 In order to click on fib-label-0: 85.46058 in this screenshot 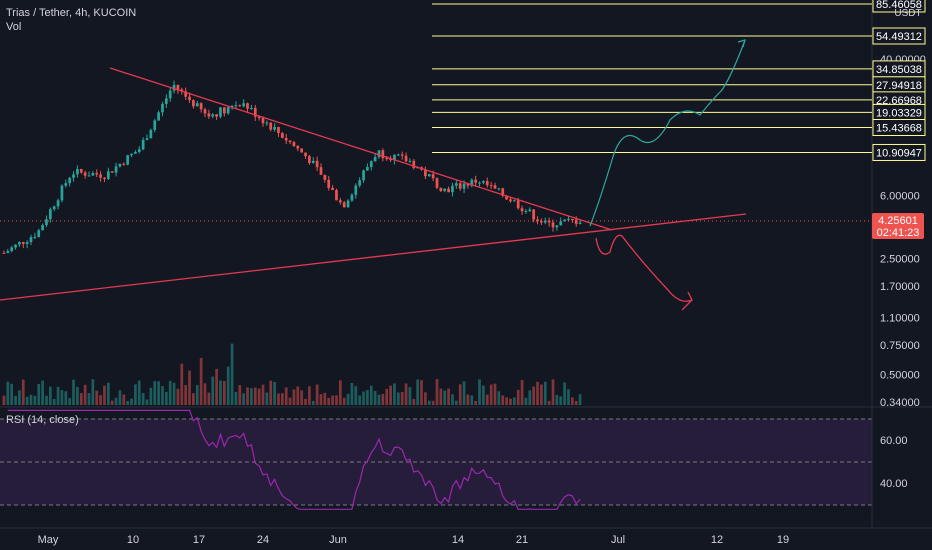, I will do `click(899, 5)`.